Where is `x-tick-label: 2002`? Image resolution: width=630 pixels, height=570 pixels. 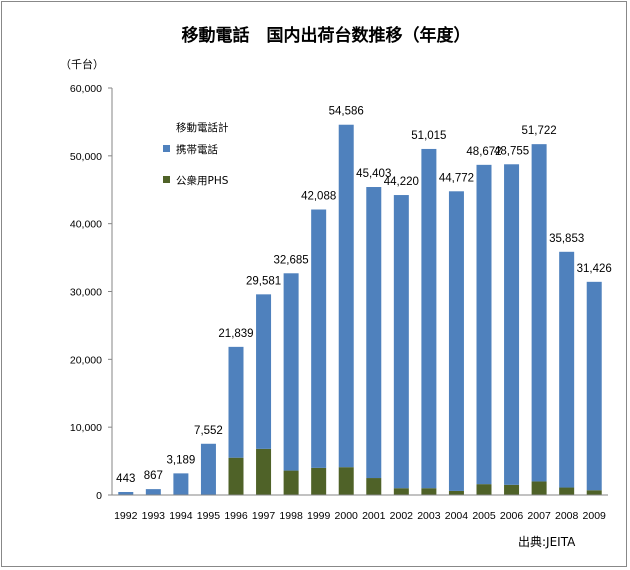
x-tick-label: 2002 is located at coordinates (402, 516).